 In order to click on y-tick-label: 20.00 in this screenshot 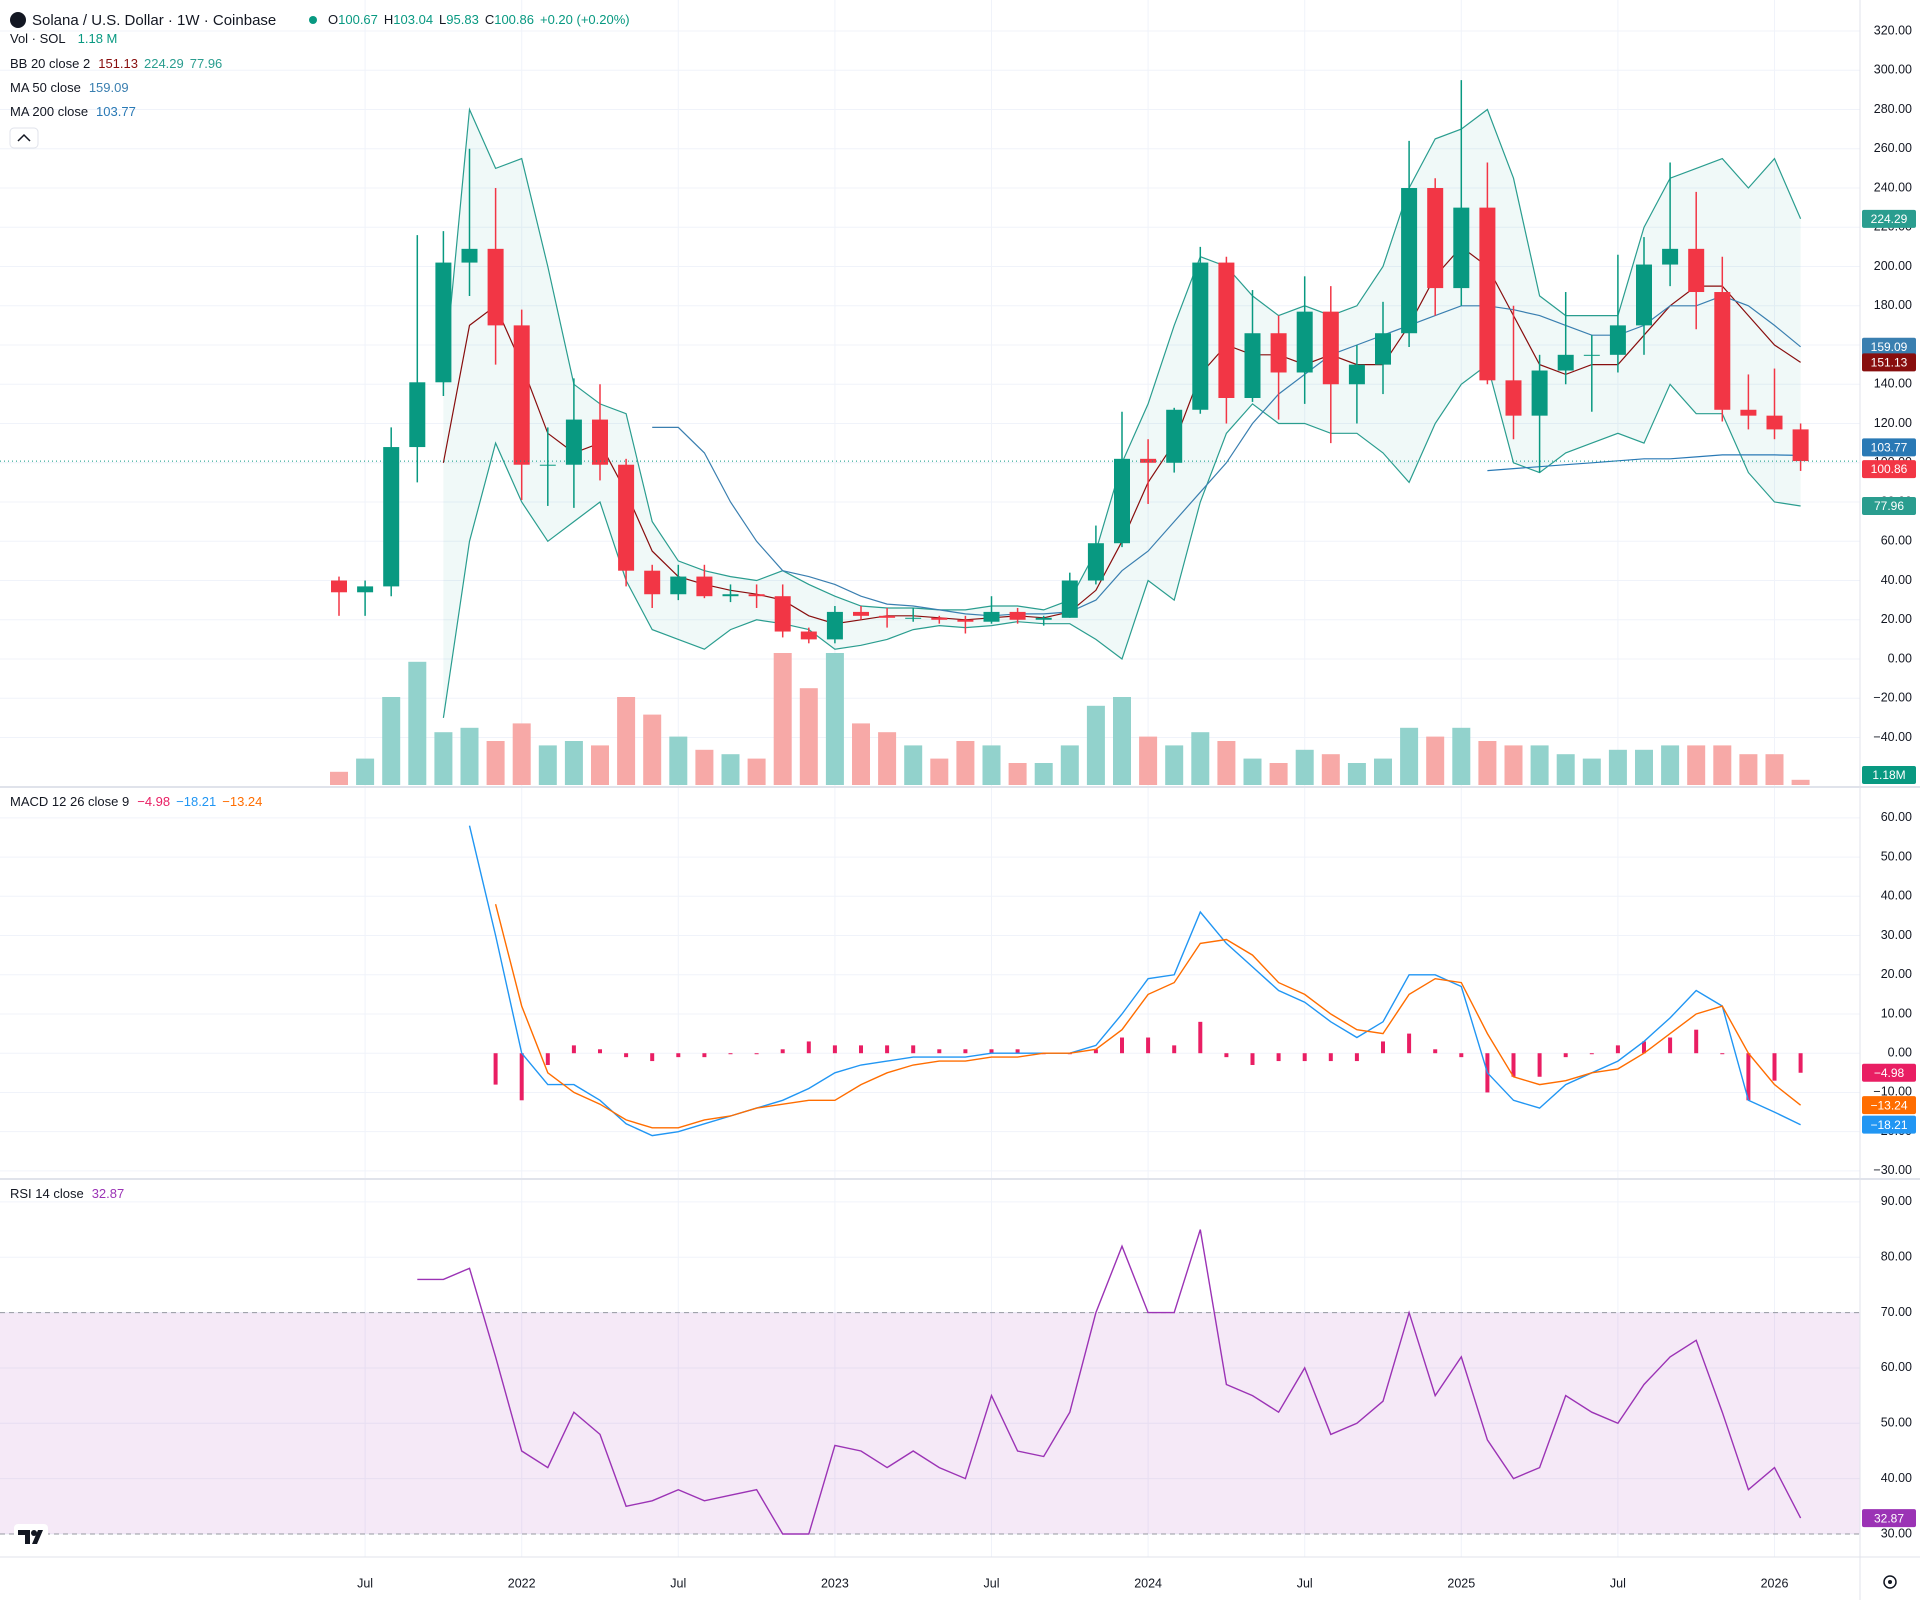, I will do `click(1896, 619)`.